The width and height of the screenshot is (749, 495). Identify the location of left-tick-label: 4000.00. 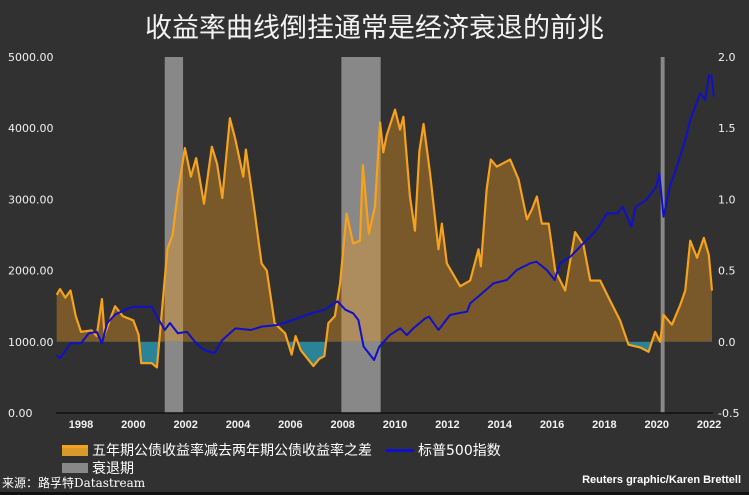
(31, 128).